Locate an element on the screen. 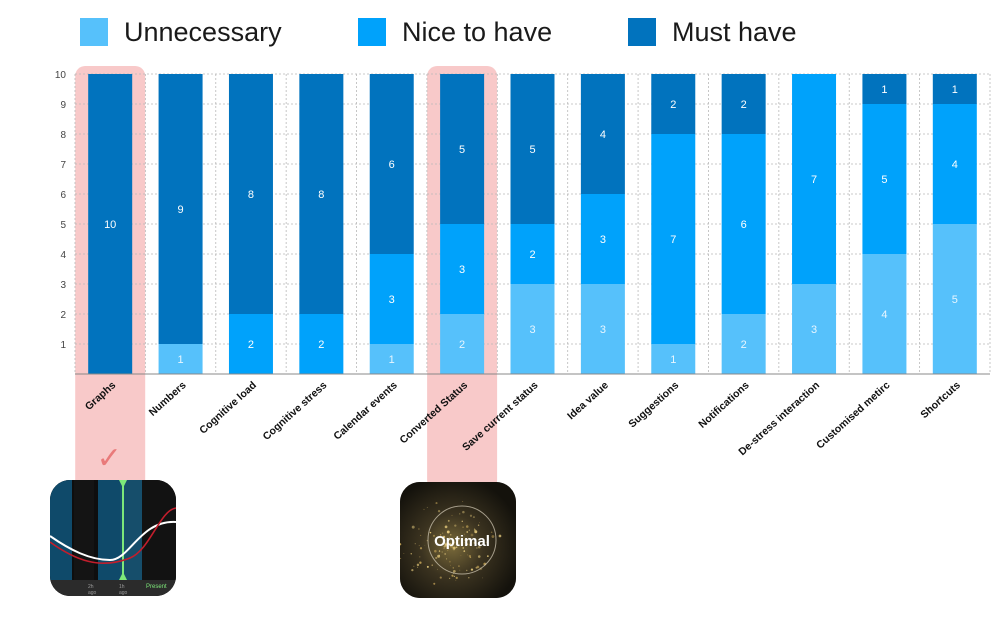  data-label: 5 is located at coordinates (884, 180).